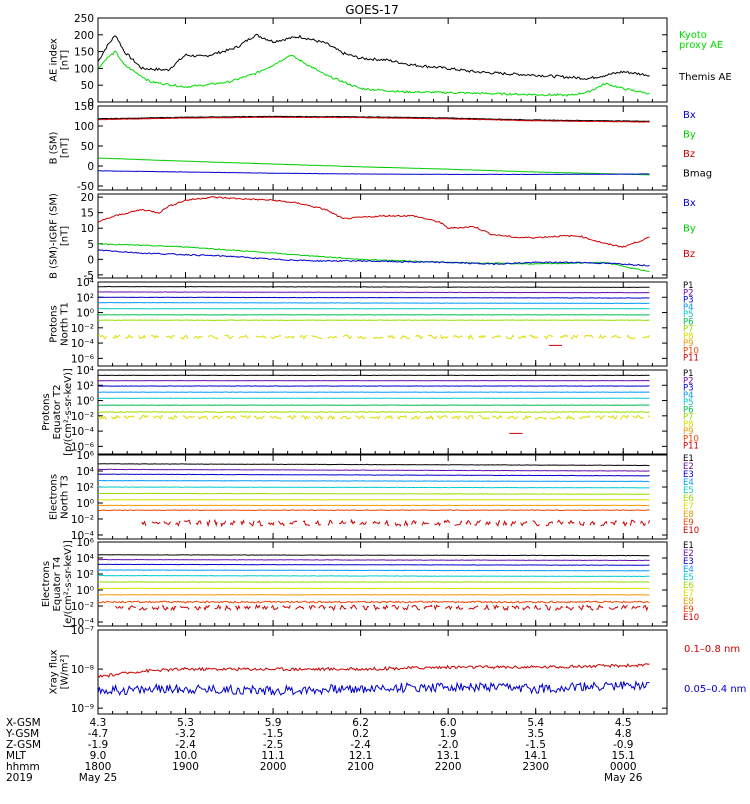 Image resolution: width=750 pixels, height=804 pixels. I want to click on ephemeris-value: 2100, so click(360, 767).